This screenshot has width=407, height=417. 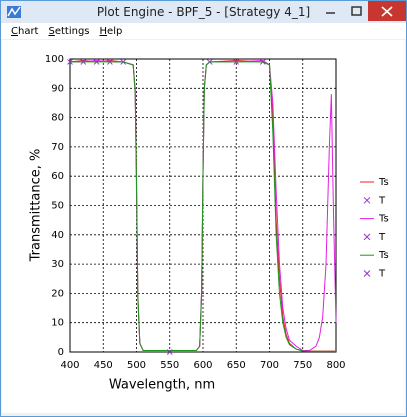 What do you see at coordinates (57, 235) in the screenshot?
I see `y-tick-label: 40` at bounding box center [57, 235].